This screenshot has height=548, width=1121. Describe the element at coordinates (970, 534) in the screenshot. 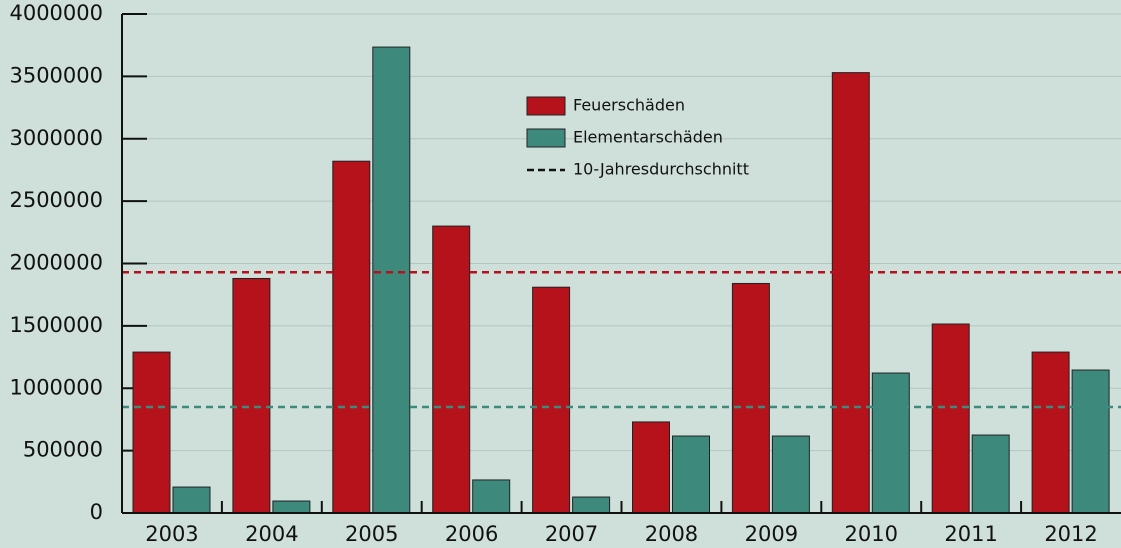

I see `x-tick-label: 2011` at that location.